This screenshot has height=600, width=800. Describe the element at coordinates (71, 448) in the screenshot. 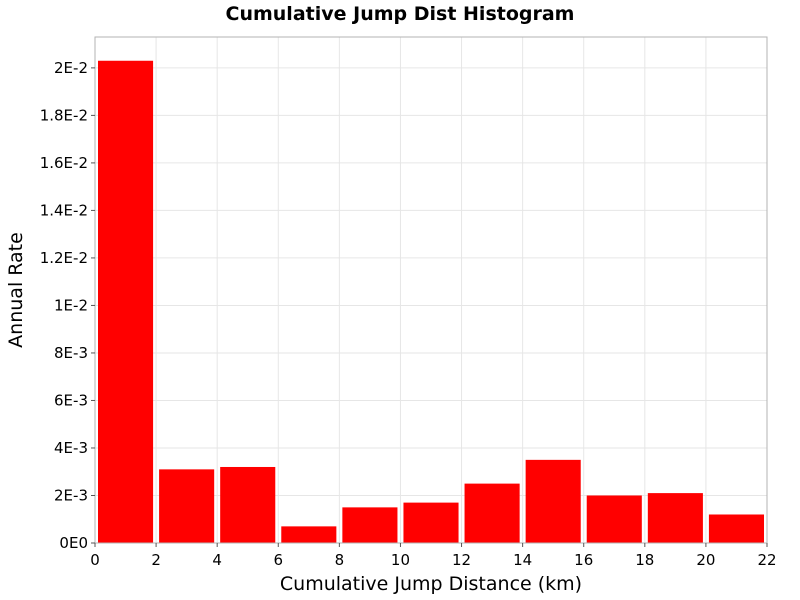

I see `y-tick-label: 4E-3` at that location.